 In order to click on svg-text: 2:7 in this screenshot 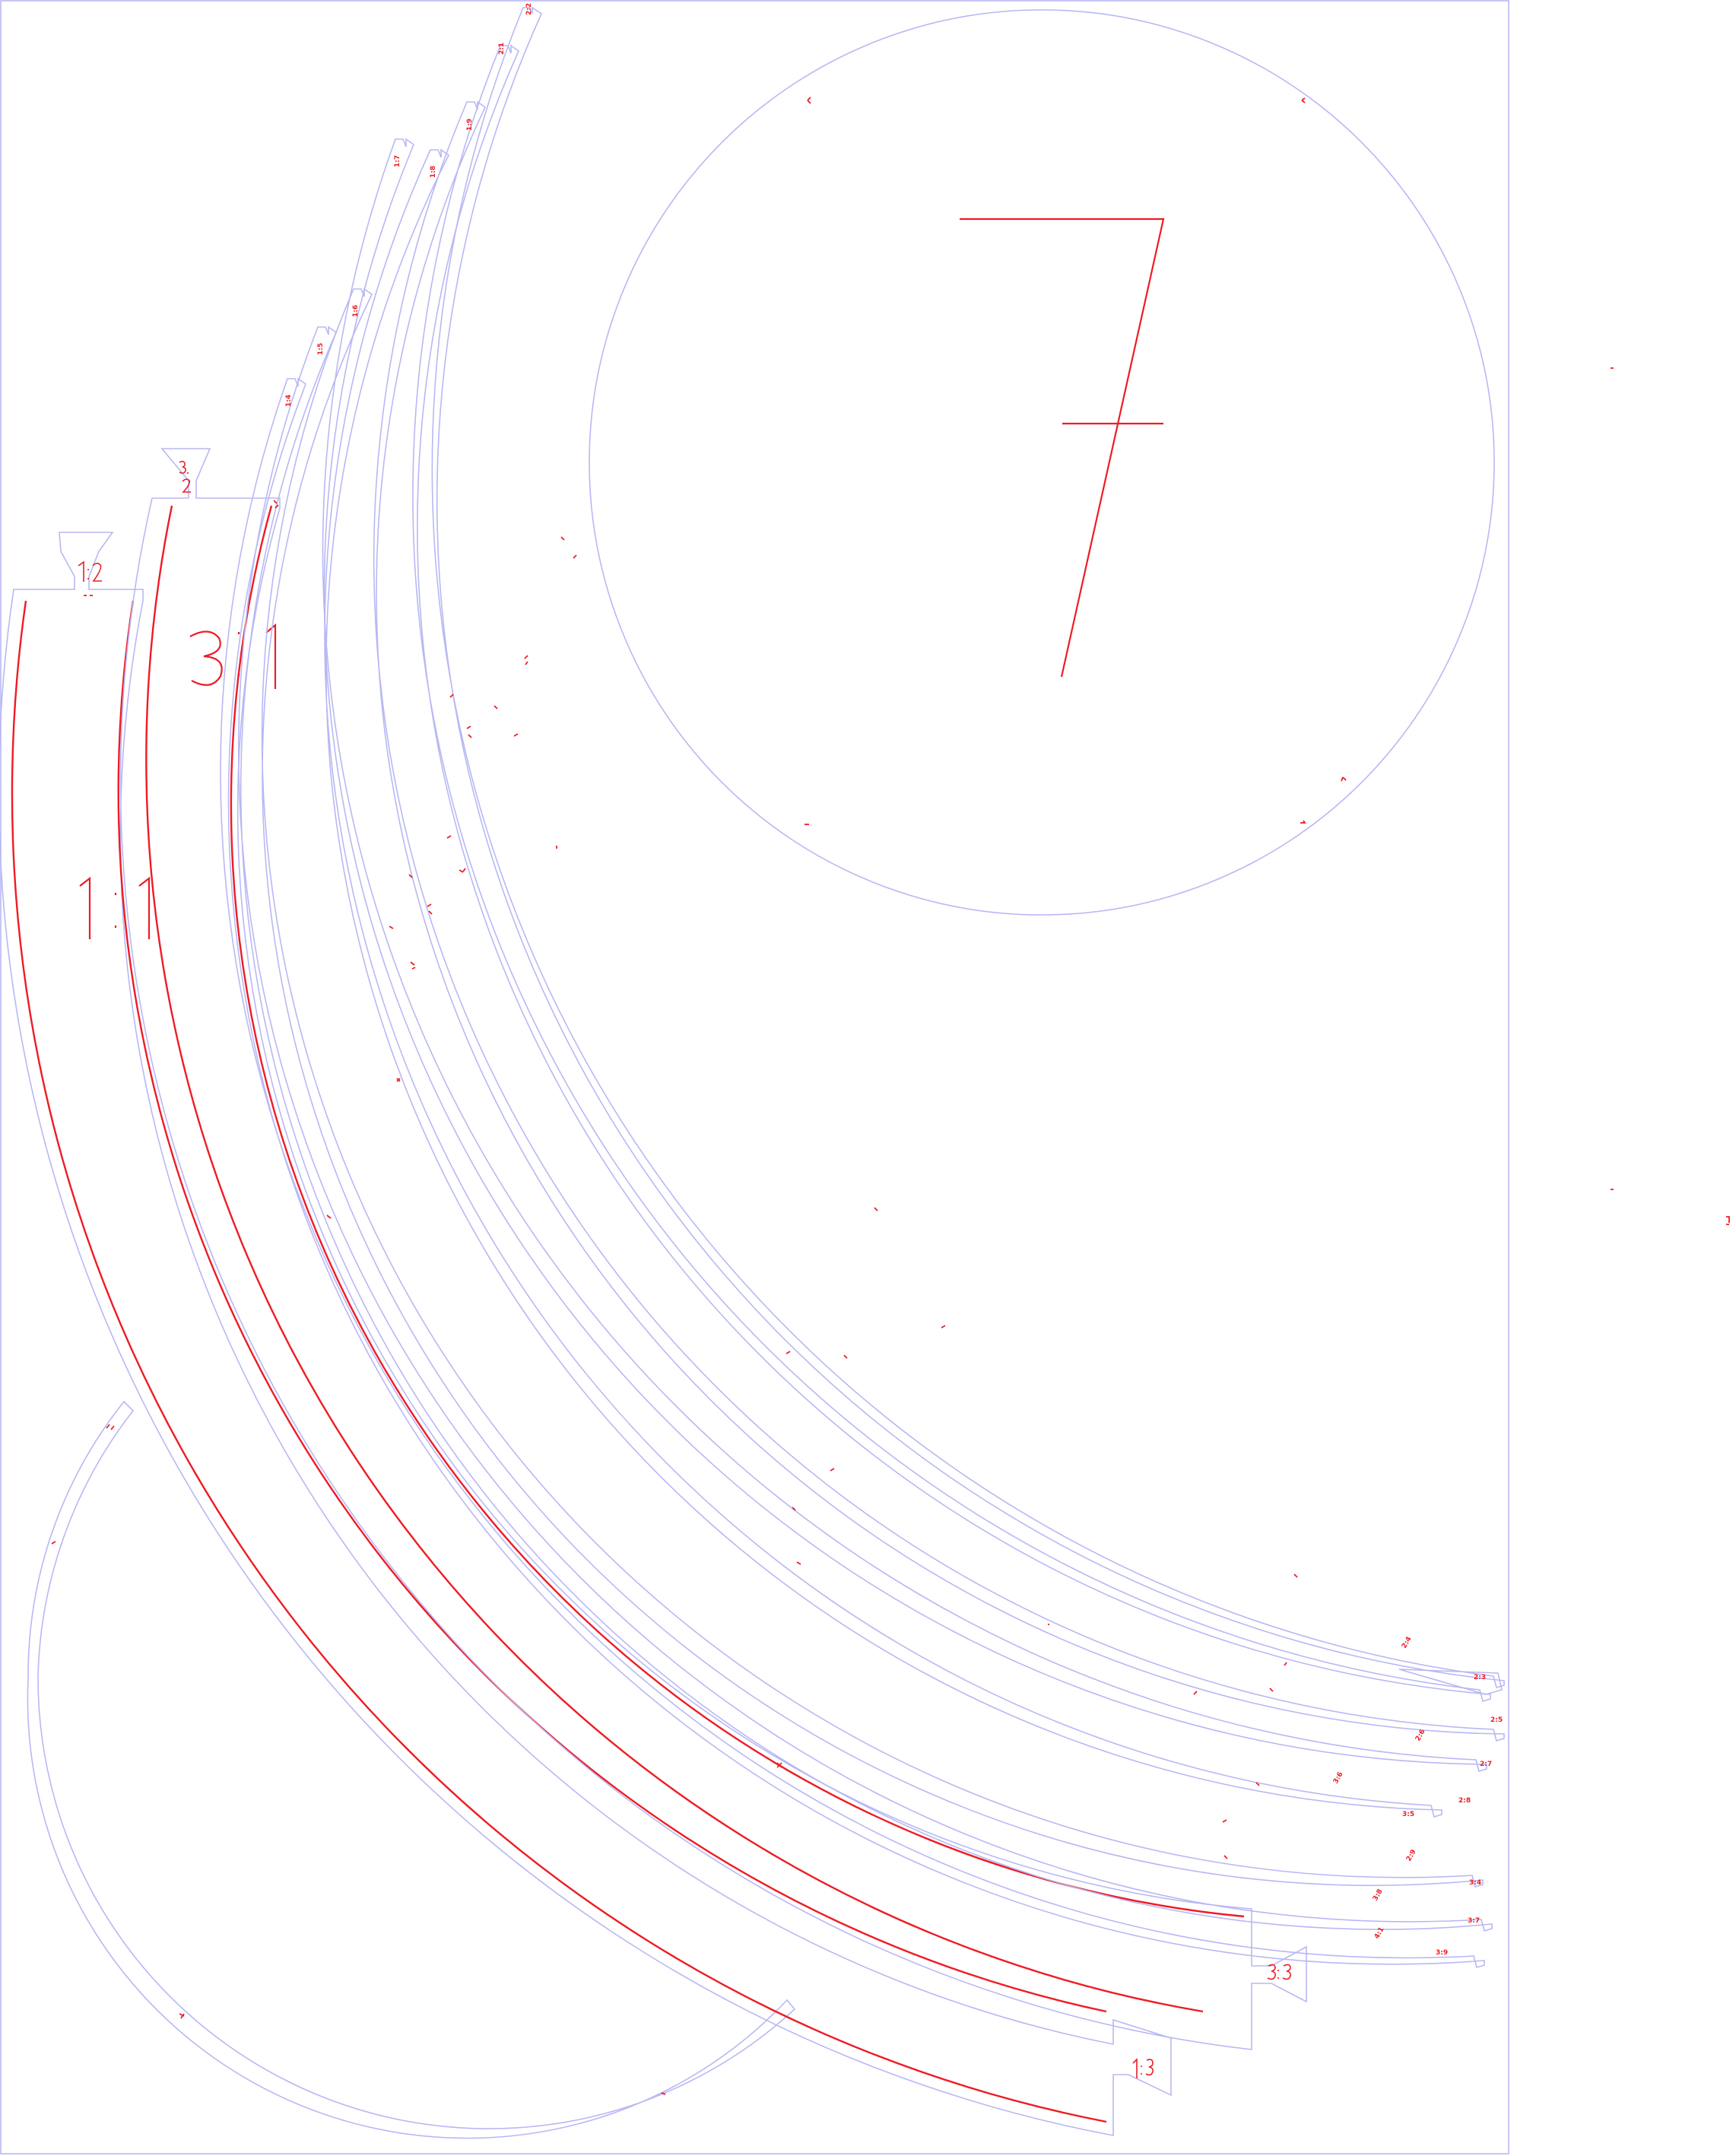, I will do `click(1486, 1764)`.